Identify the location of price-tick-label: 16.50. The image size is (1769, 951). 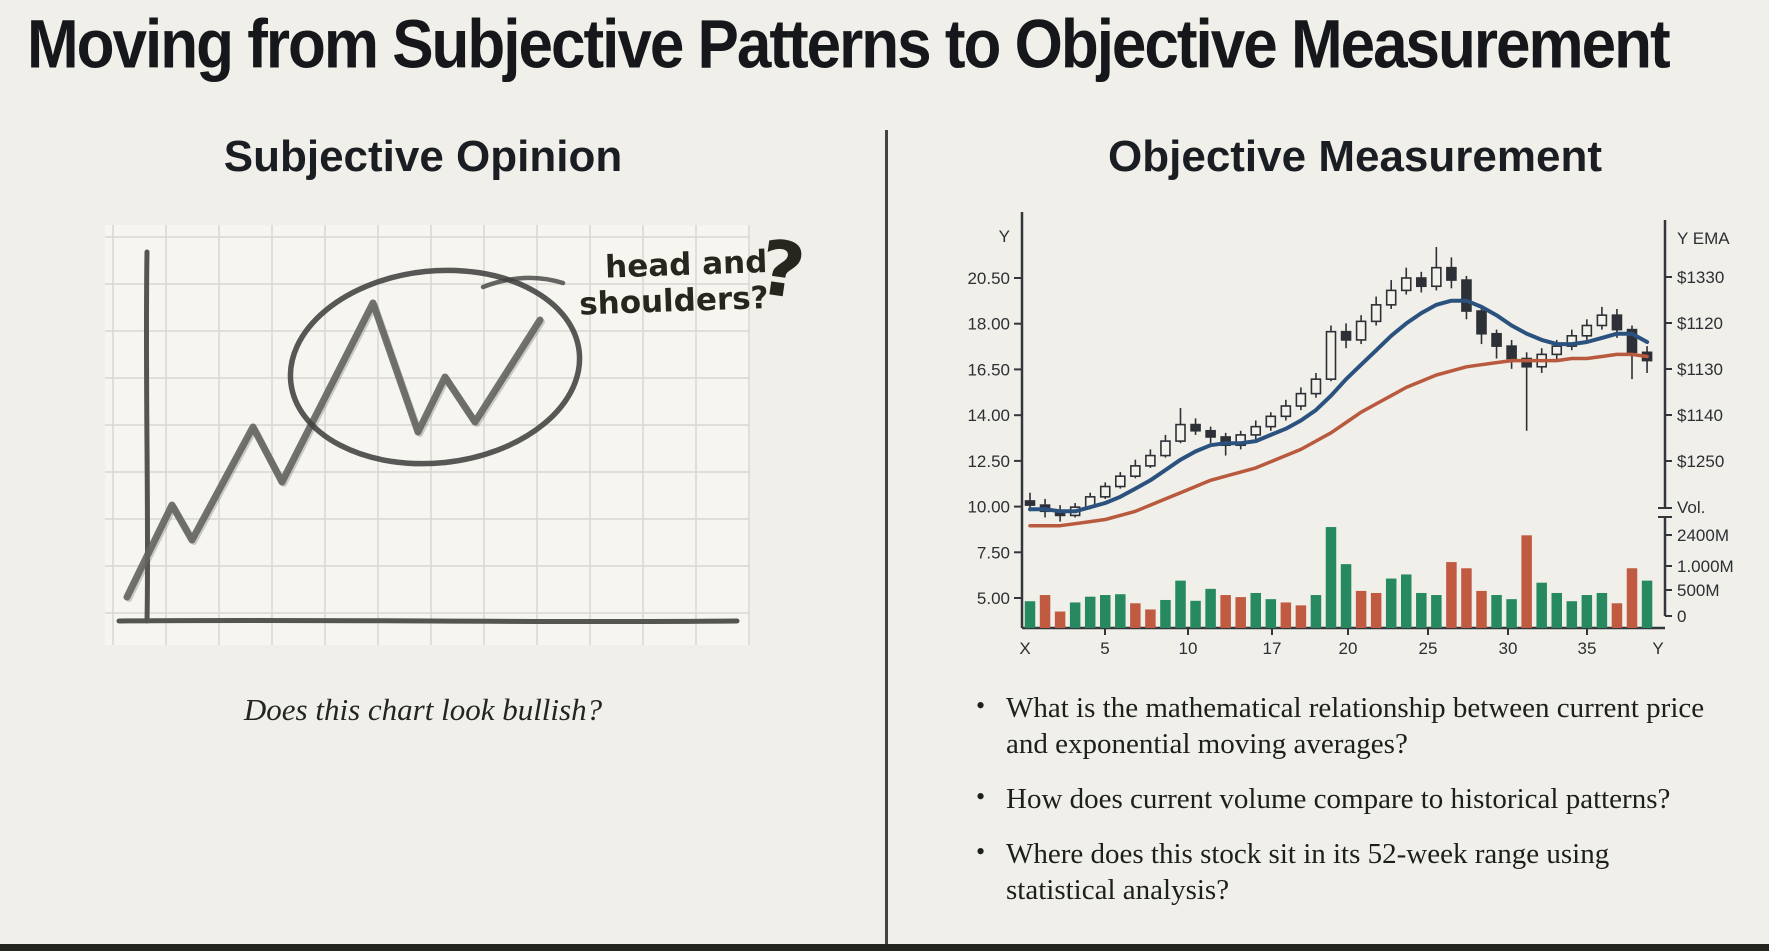
(988, 369).